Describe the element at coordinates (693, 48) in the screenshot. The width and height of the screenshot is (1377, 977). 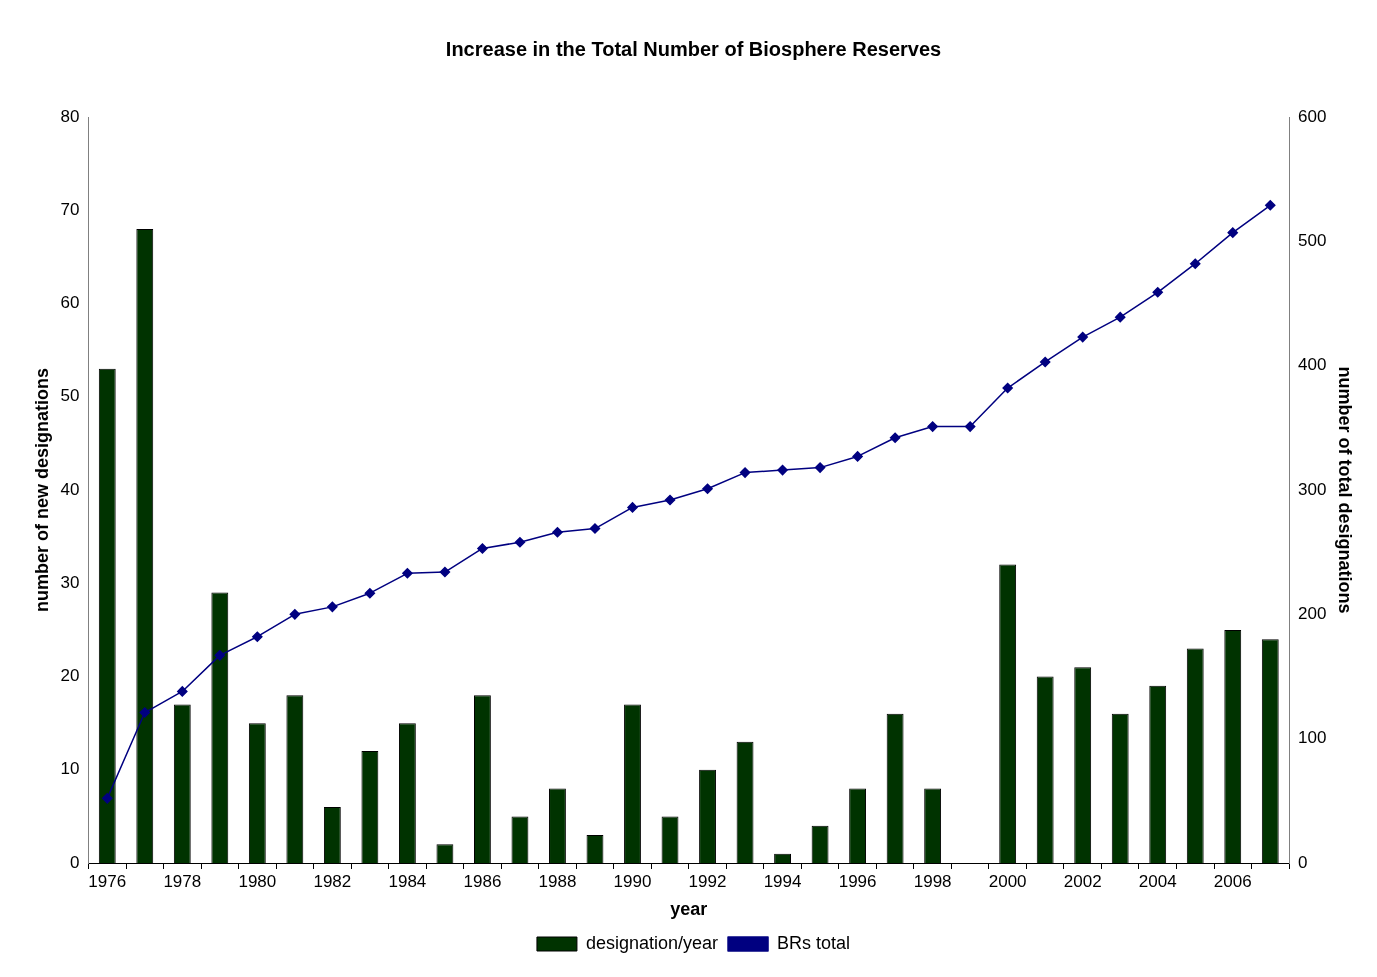
I see `chart-title: Increase in the Total Number of Biosphere Reserves` at that location.